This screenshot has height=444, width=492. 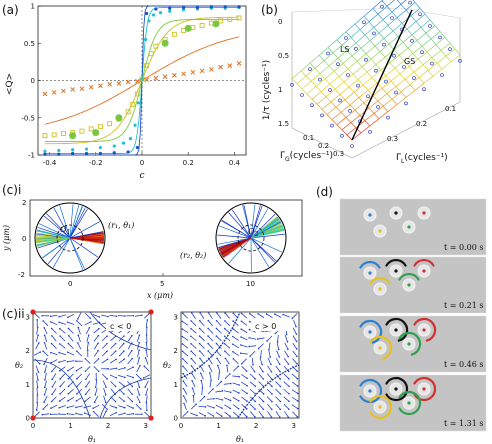 What do you see at coordinates (376, 13) in the screenshot?
I see `box-back` at bounding box center [376, 13].